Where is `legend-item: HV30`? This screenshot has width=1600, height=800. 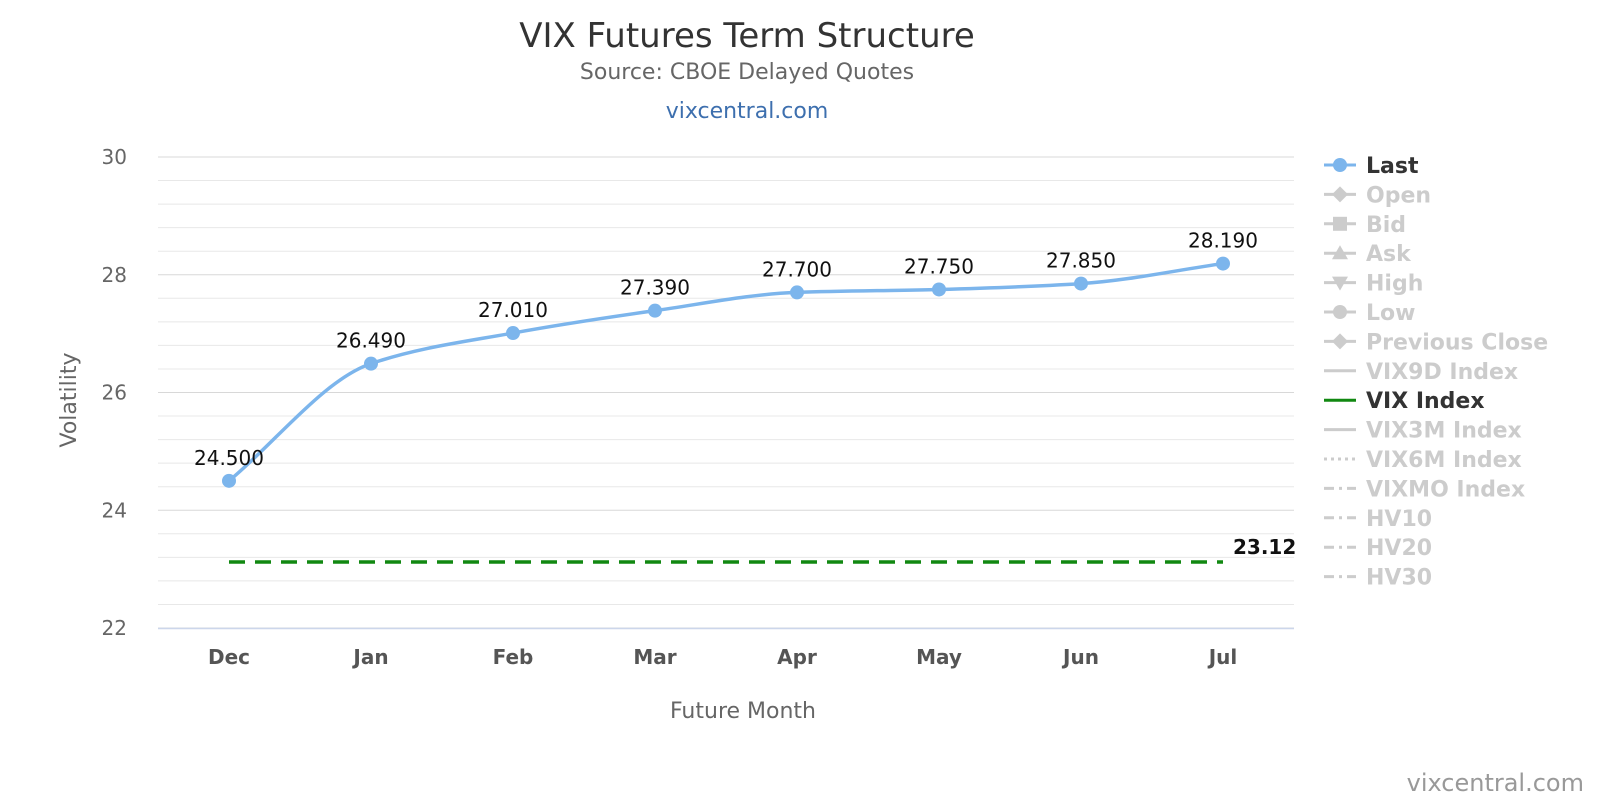 legend-item: HV30 is located at coordinates (1378, 578).